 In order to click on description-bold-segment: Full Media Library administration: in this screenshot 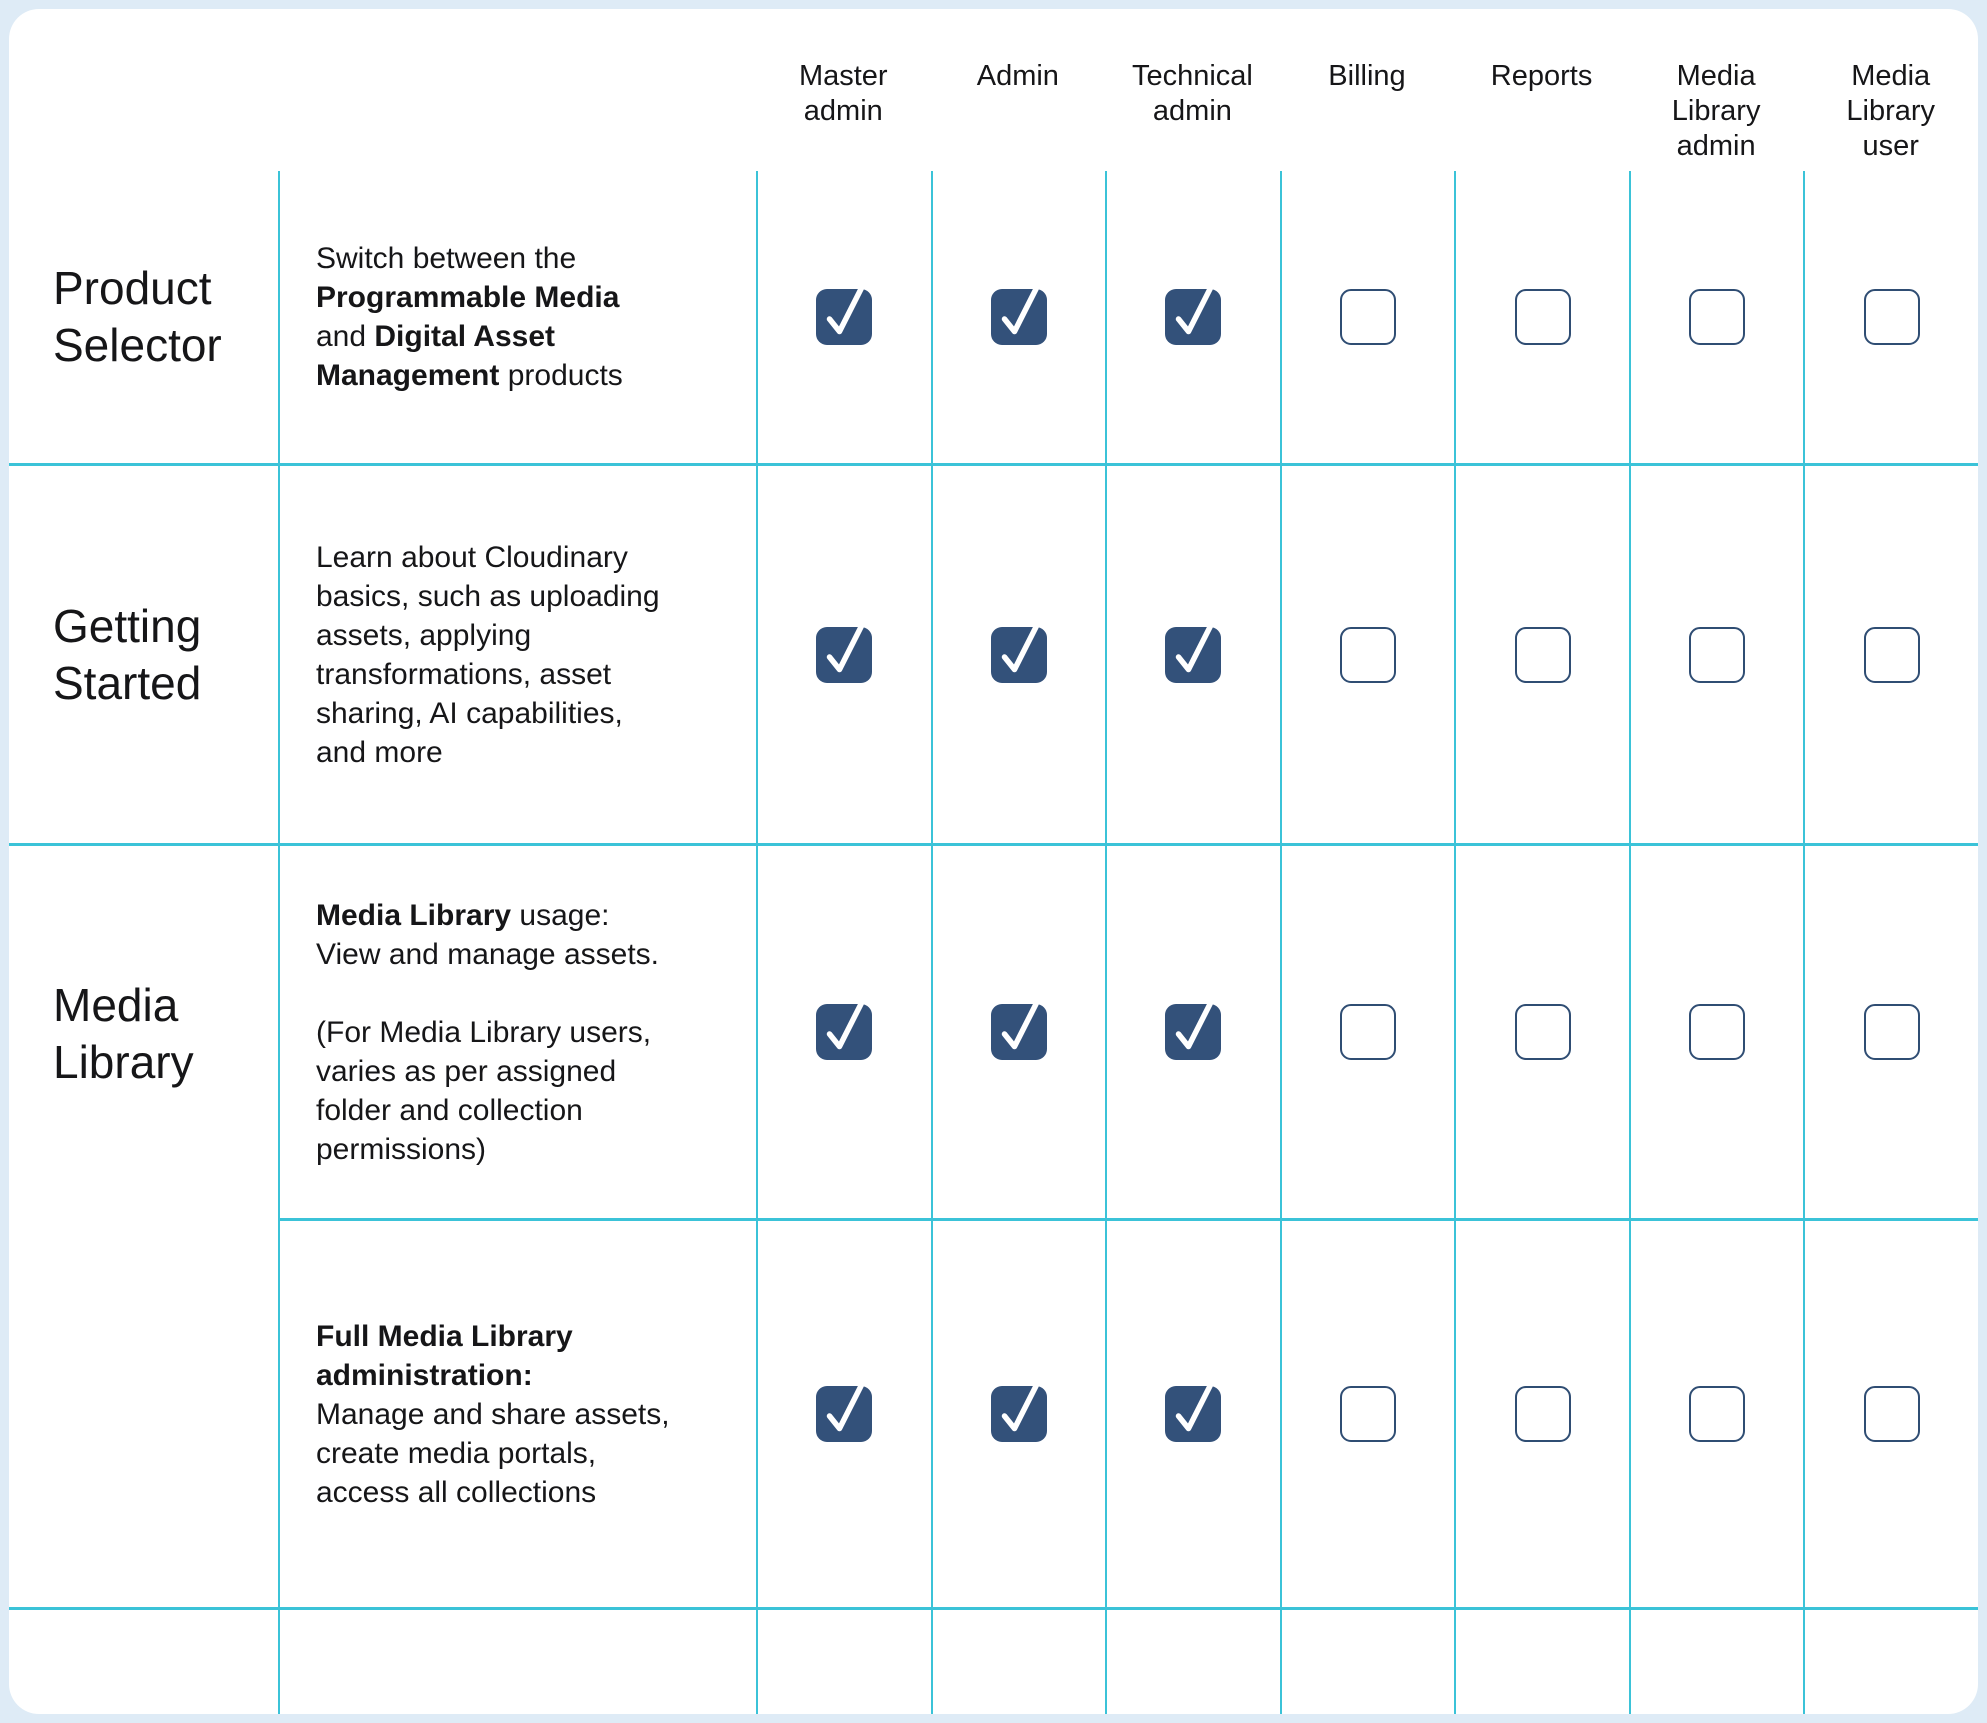, I will do `click(444, 1355)`.